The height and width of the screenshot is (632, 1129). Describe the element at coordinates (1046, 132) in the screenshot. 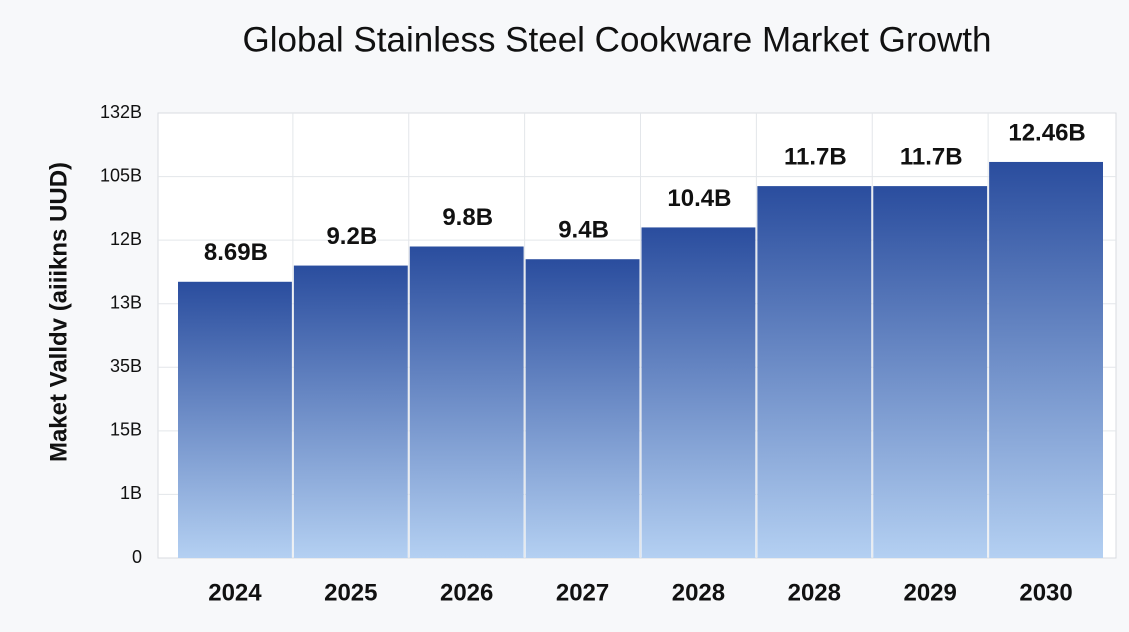

I see `value-label: 12.46B` at that location.